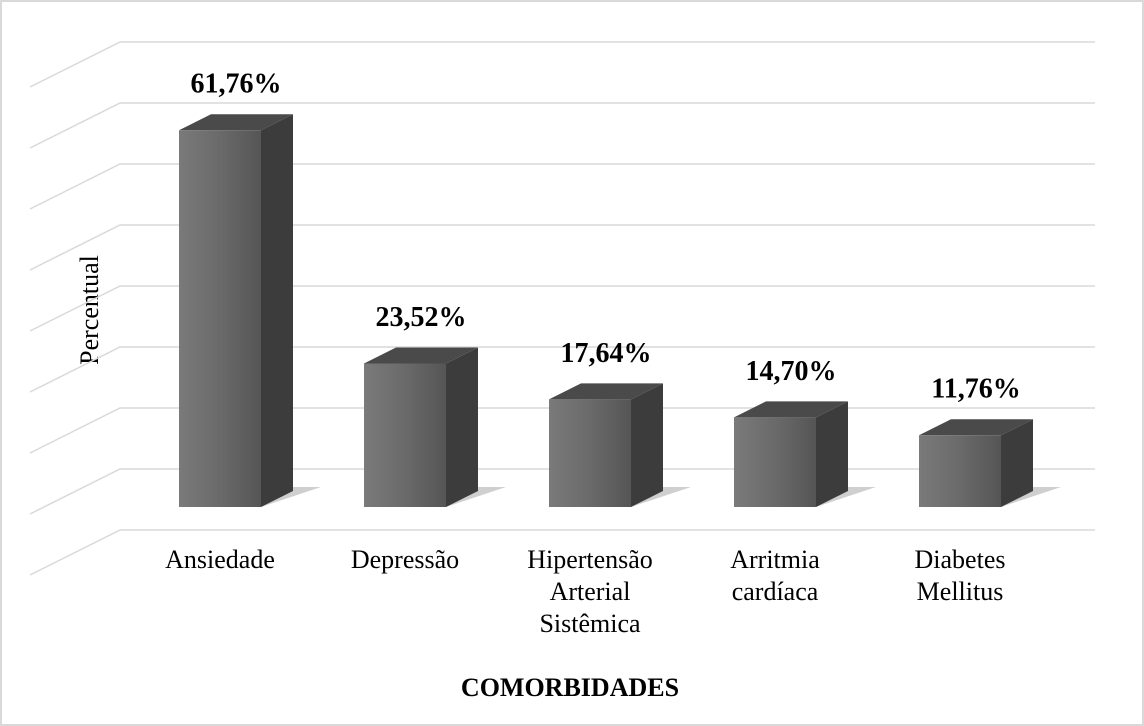  I want to click on y-axis-title: Percentual, so click(89, 310).